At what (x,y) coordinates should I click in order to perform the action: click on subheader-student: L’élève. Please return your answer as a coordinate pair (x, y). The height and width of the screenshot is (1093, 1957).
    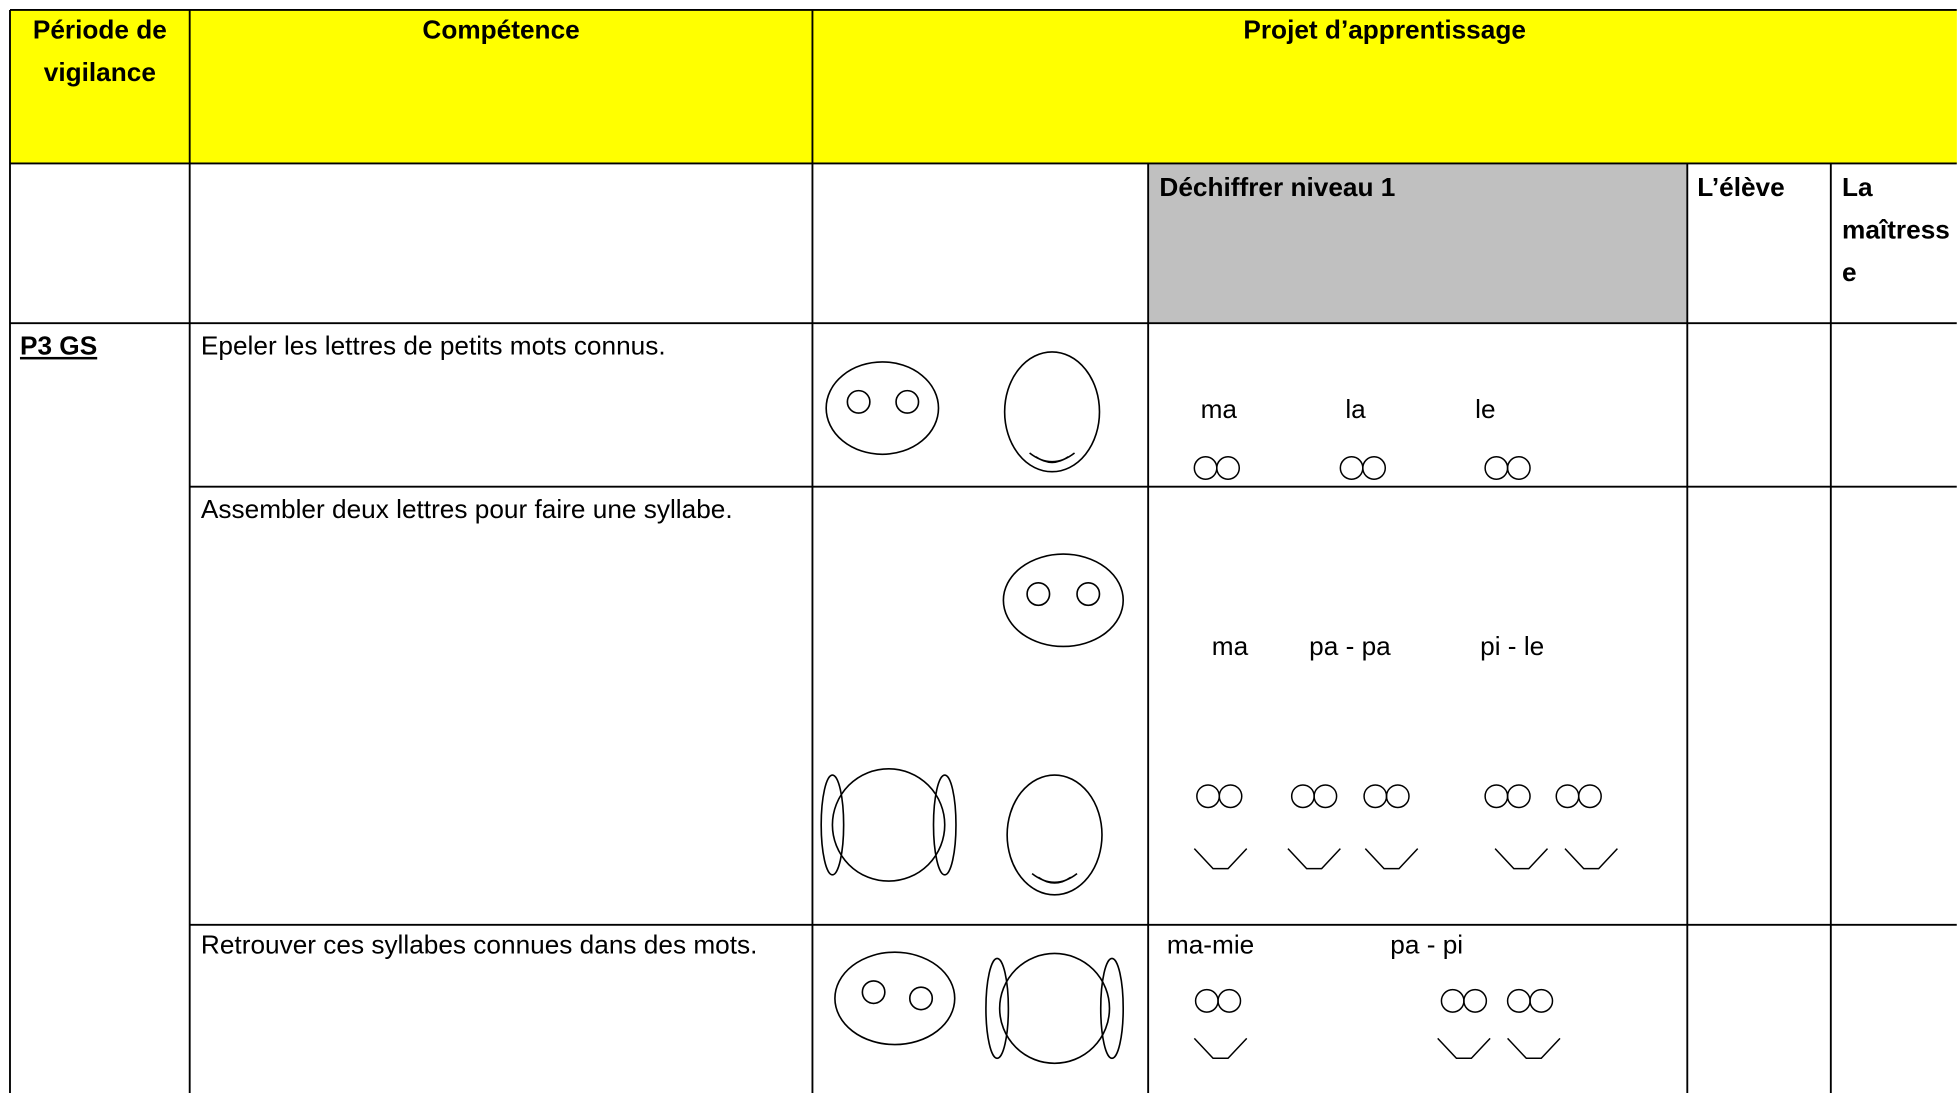
    Looking at the image, I should click on (1741, 188).